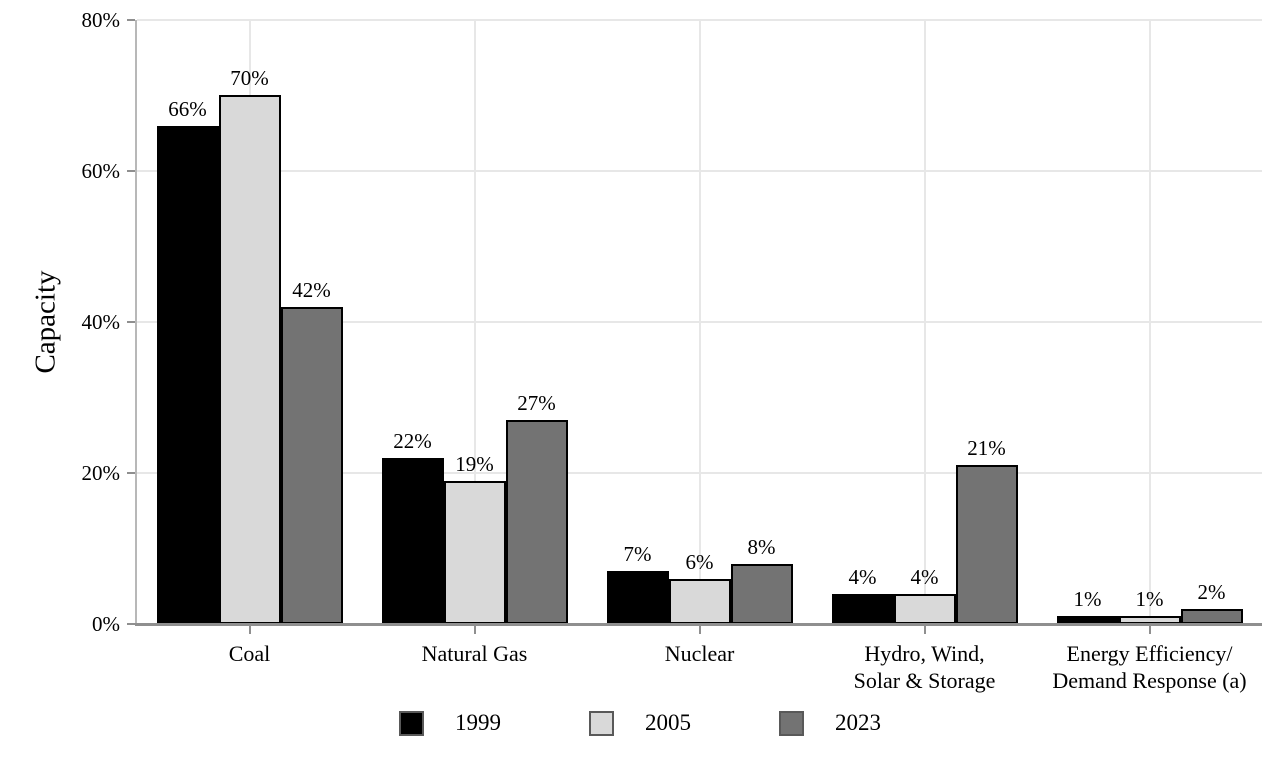 Image resolution: width=1280 pixels, height=780 pixels. Describe the element at coordinates (311, 290) in the screenshot. I see `bar-value-label: 42%` at that location.